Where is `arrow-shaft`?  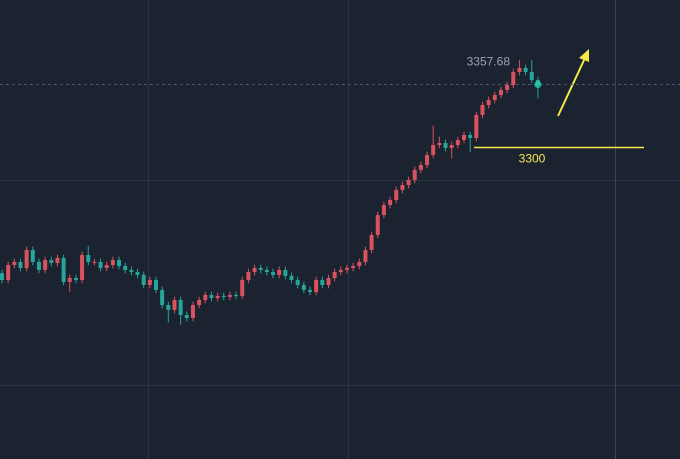 arrow-shaft is located at coordinates (571, 87).